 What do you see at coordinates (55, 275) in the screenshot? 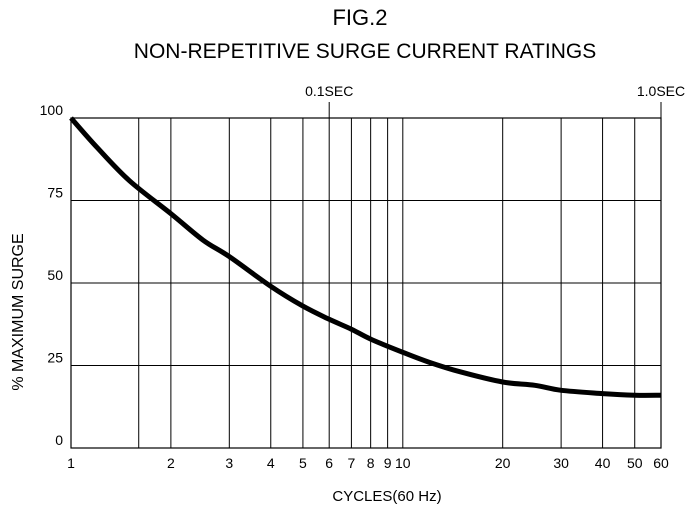
I see `y-tick-label: 50` at bounding box center [55, 275].